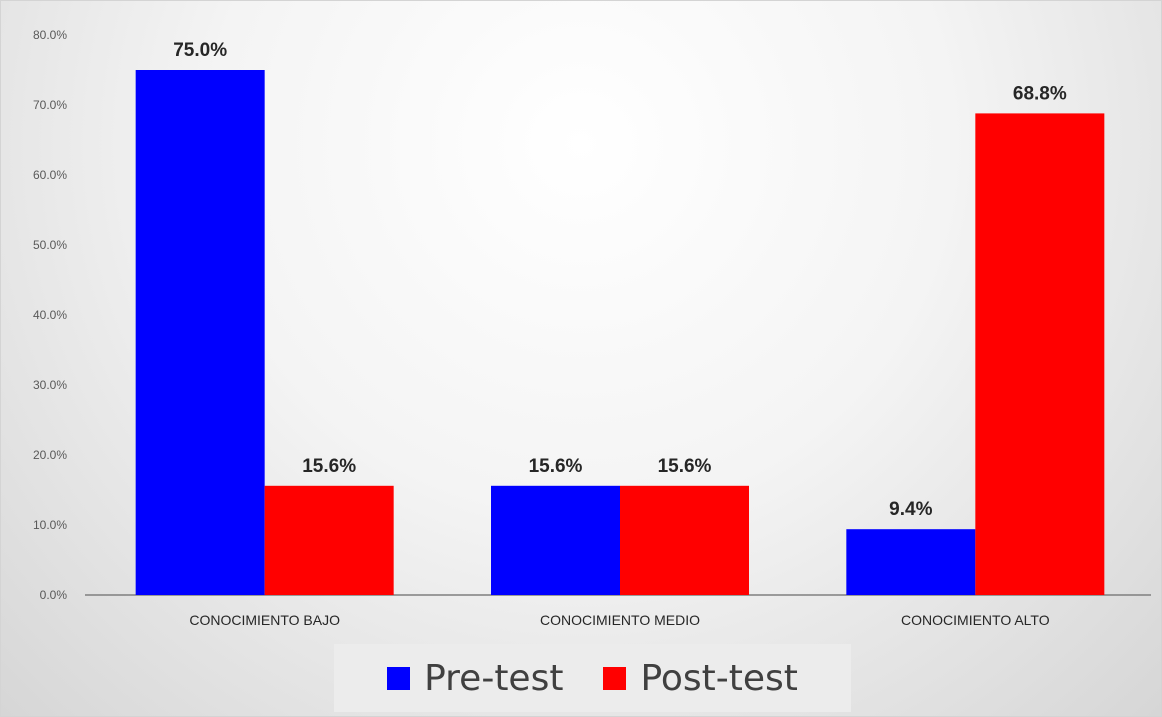 This screenshot has width=1162, height=717. Describe the element at coordinates (719, 678) in the screenshot. I see `legend-label-post-test: Post-test` at that location.